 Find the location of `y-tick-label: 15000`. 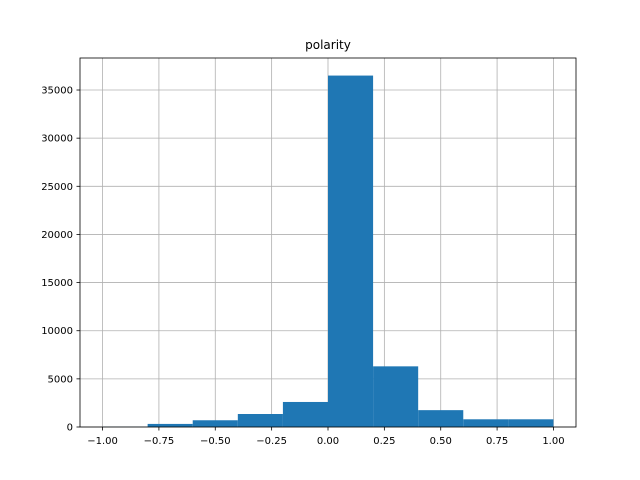

y-tick-label: 15000 is located at coordinates (57, 283).